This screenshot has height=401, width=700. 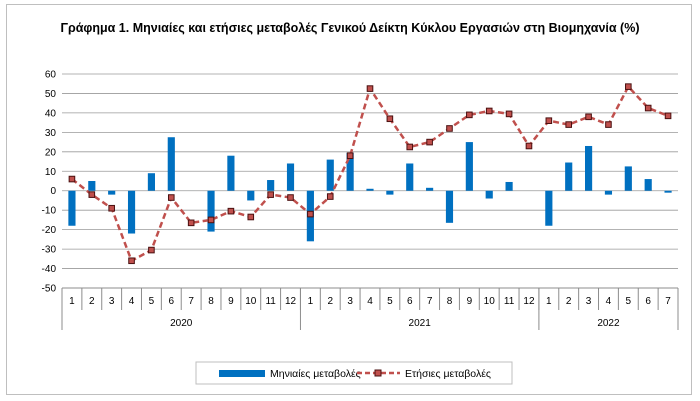 What do you see at coordinates (291, 301) in the screenshot?
I see `x-tick-label: 12` at bounding box center [291, 301].